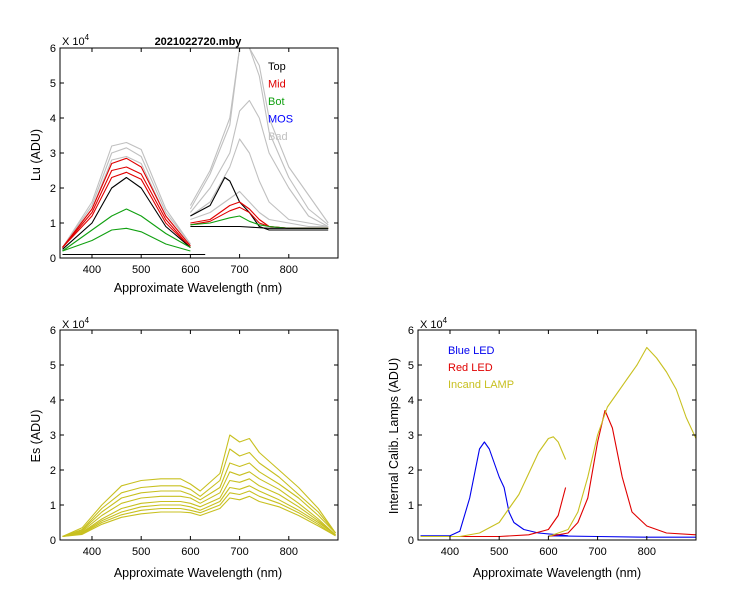 The image size is (750, 605). What do you see at coordinates (53, 119) in the screenshot?
I see `lu-ytick-label: 4` at bounding box center [53, 119].